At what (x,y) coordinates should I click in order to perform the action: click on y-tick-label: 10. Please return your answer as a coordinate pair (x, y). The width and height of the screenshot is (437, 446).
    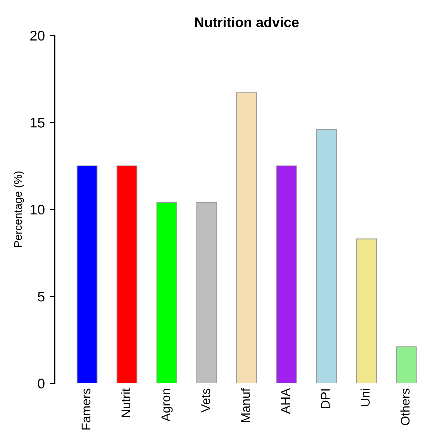
    Looking at the image, I should click on (37, 209).